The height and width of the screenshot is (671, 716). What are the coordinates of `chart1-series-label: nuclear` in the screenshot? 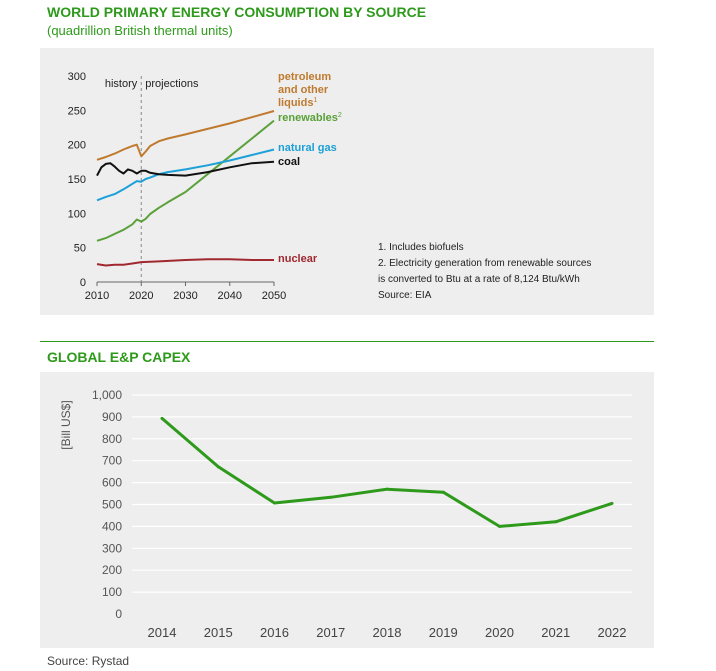 It's located at (298, 259).